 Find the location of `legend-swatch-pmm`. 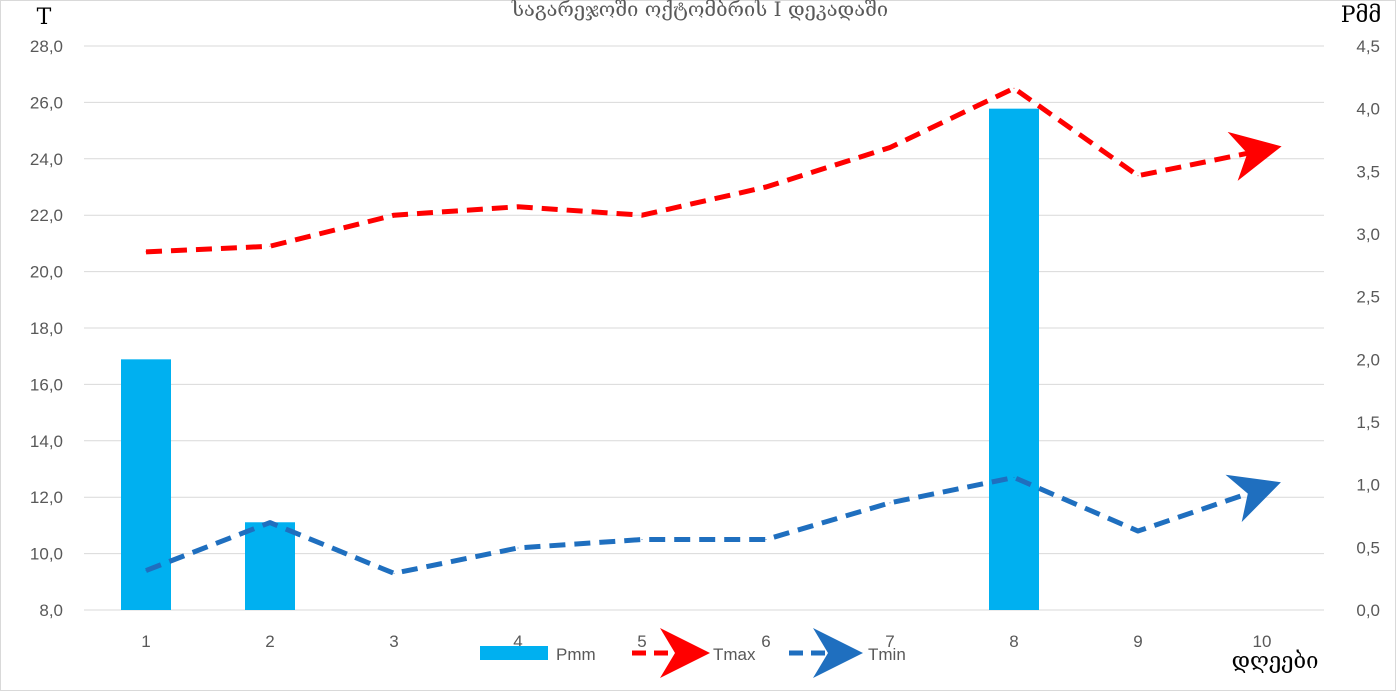

legend-swatch-pmm is located at coordinates (514, 653).